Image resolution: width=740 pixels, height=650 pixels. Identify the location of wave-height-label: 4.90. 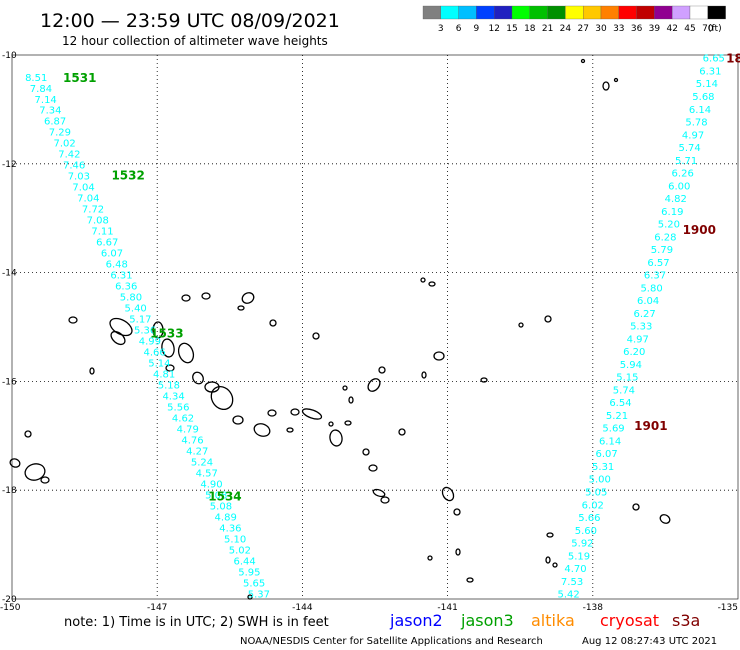
(211, 485).